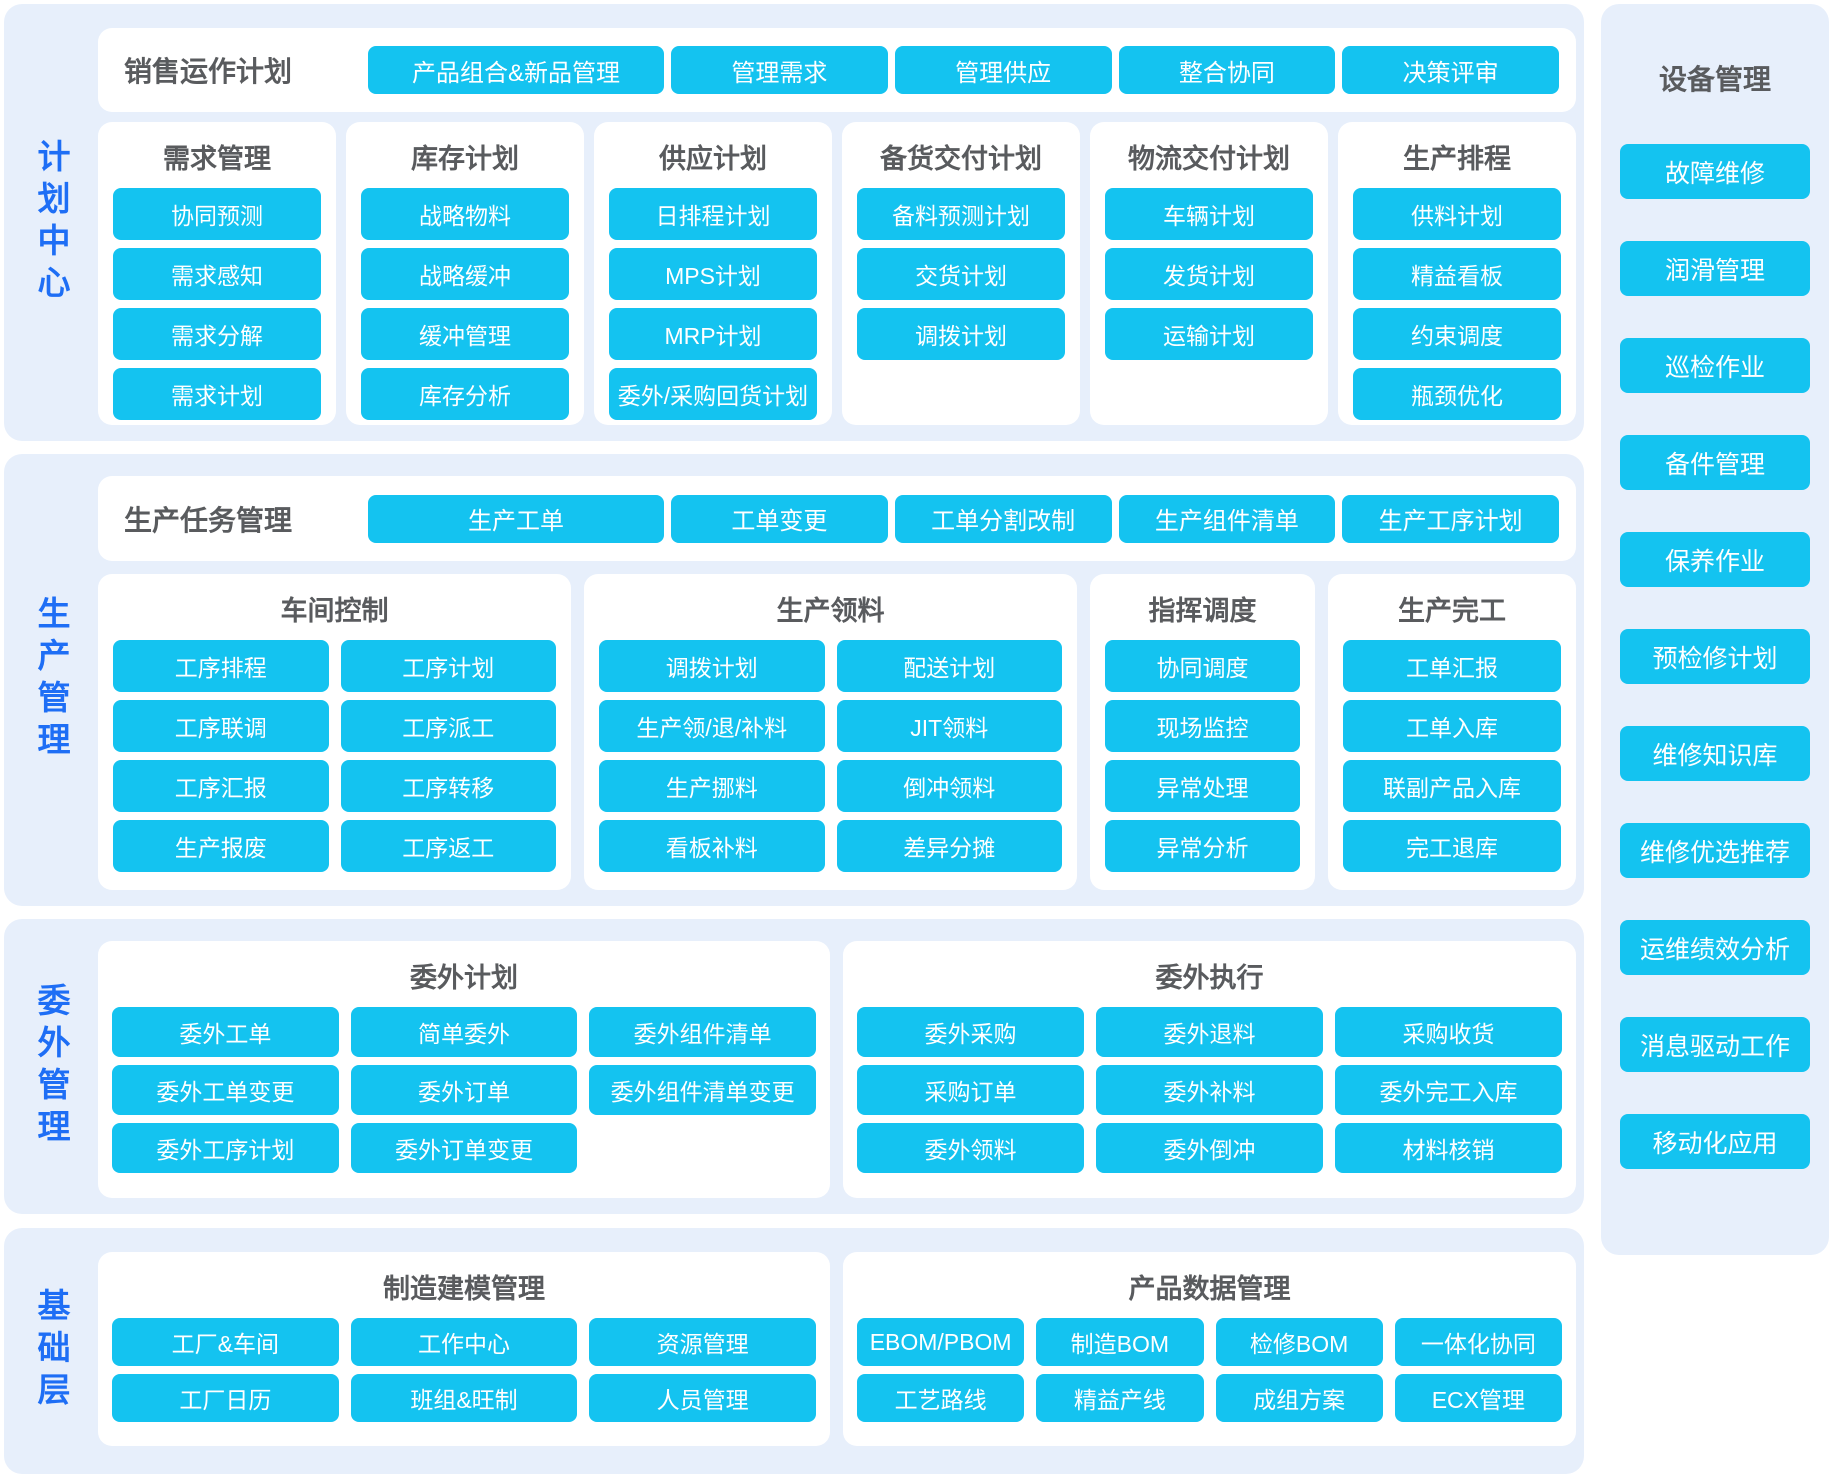 This screenshot has height=1478, width=1832. Describe the element at coordinates (464, 1090) in the screenshot. I see `module-button: 委外订单` at that location.